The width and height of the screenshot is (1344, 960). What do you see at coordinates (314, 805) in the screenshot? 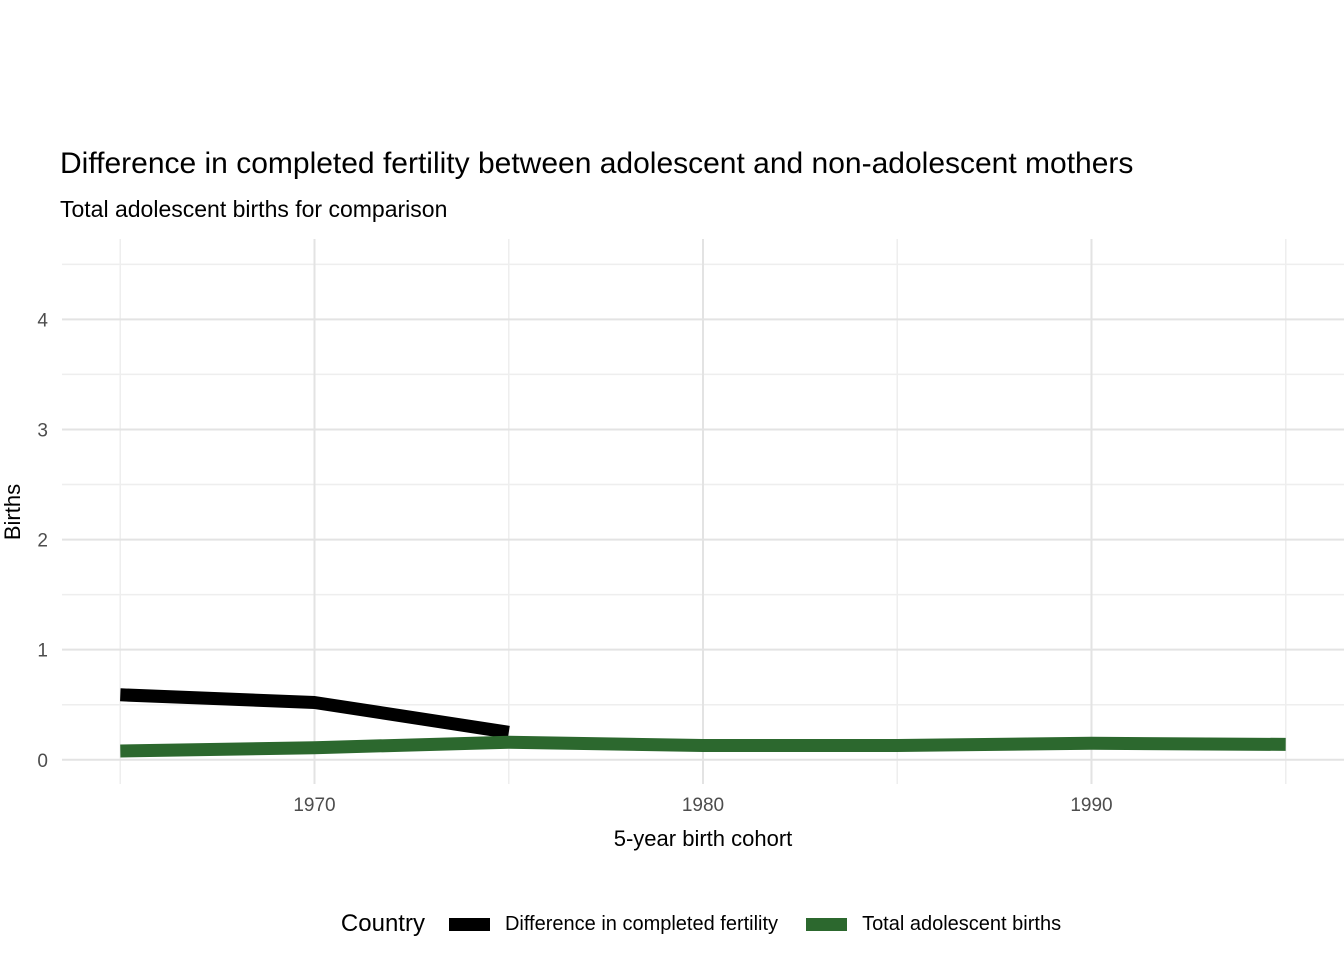
I see `x-tick-label: 1970` at bounding box center [314, 805].